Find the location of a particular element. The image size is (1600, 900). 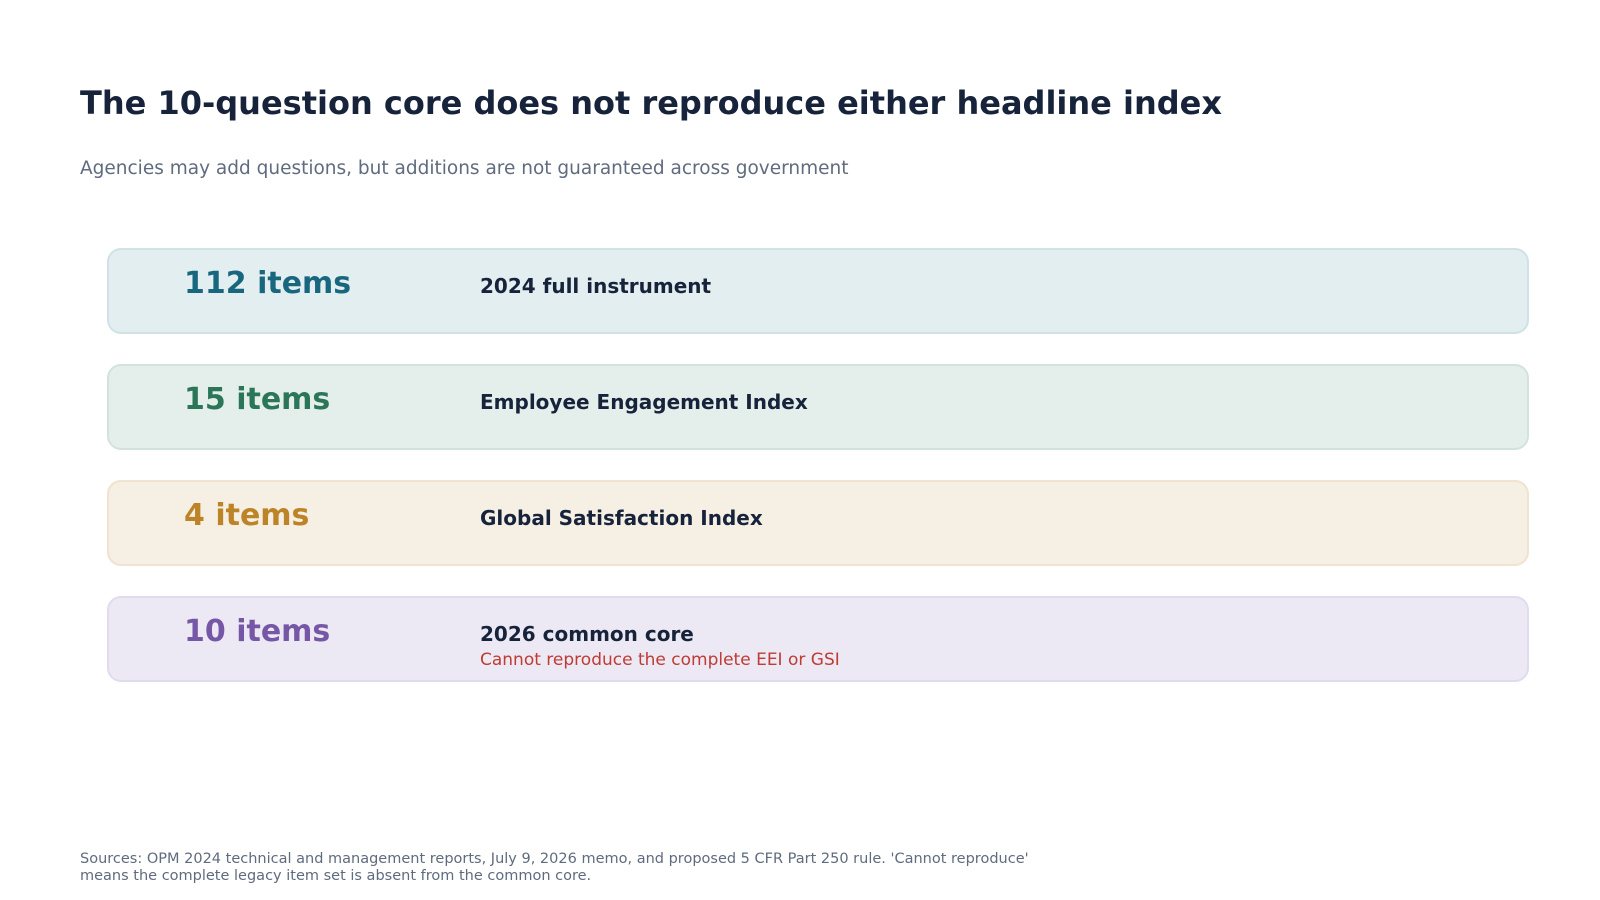

item-count: 10 items is located at coordinates (257, 631).